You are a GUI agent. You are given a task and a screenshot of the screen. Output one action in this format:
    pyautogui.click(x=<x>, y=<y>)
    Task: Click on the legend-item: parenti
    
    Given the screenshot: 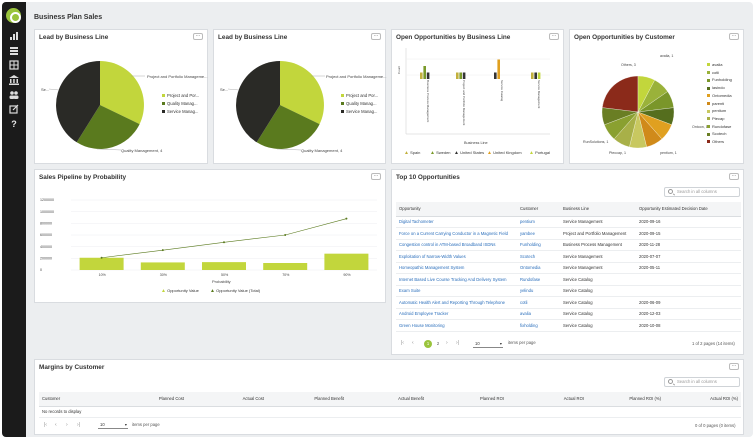 What is the action you would take?
    pyautogui.click(x=715, y=103)
    